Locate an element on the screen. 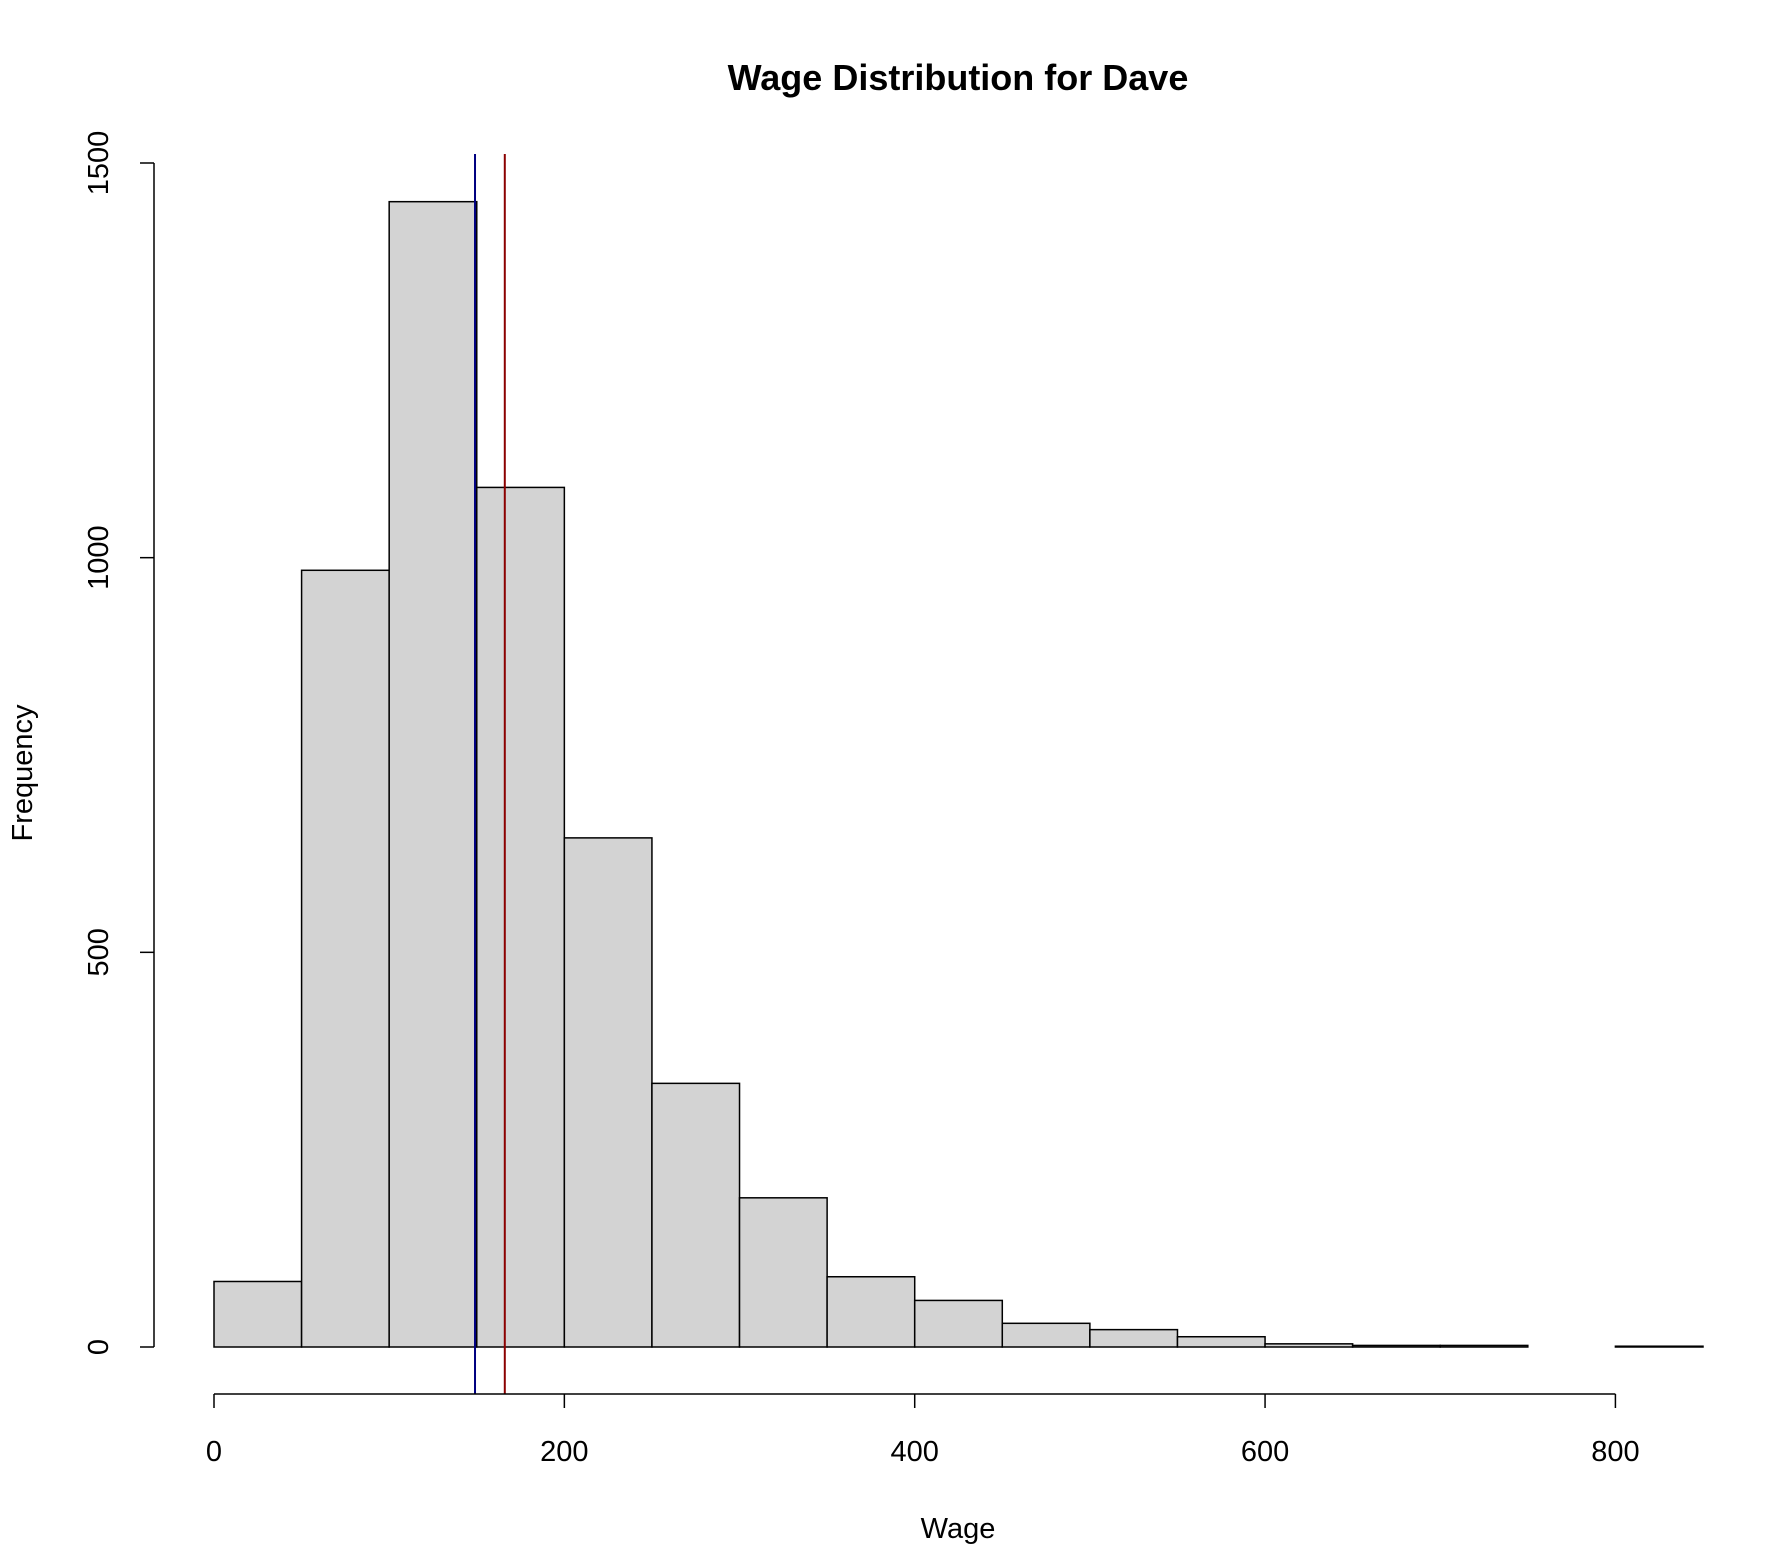 This screenshot has height=1566, width=1780. x-tick-label: 800 is located at coordinates (1615, 1452).